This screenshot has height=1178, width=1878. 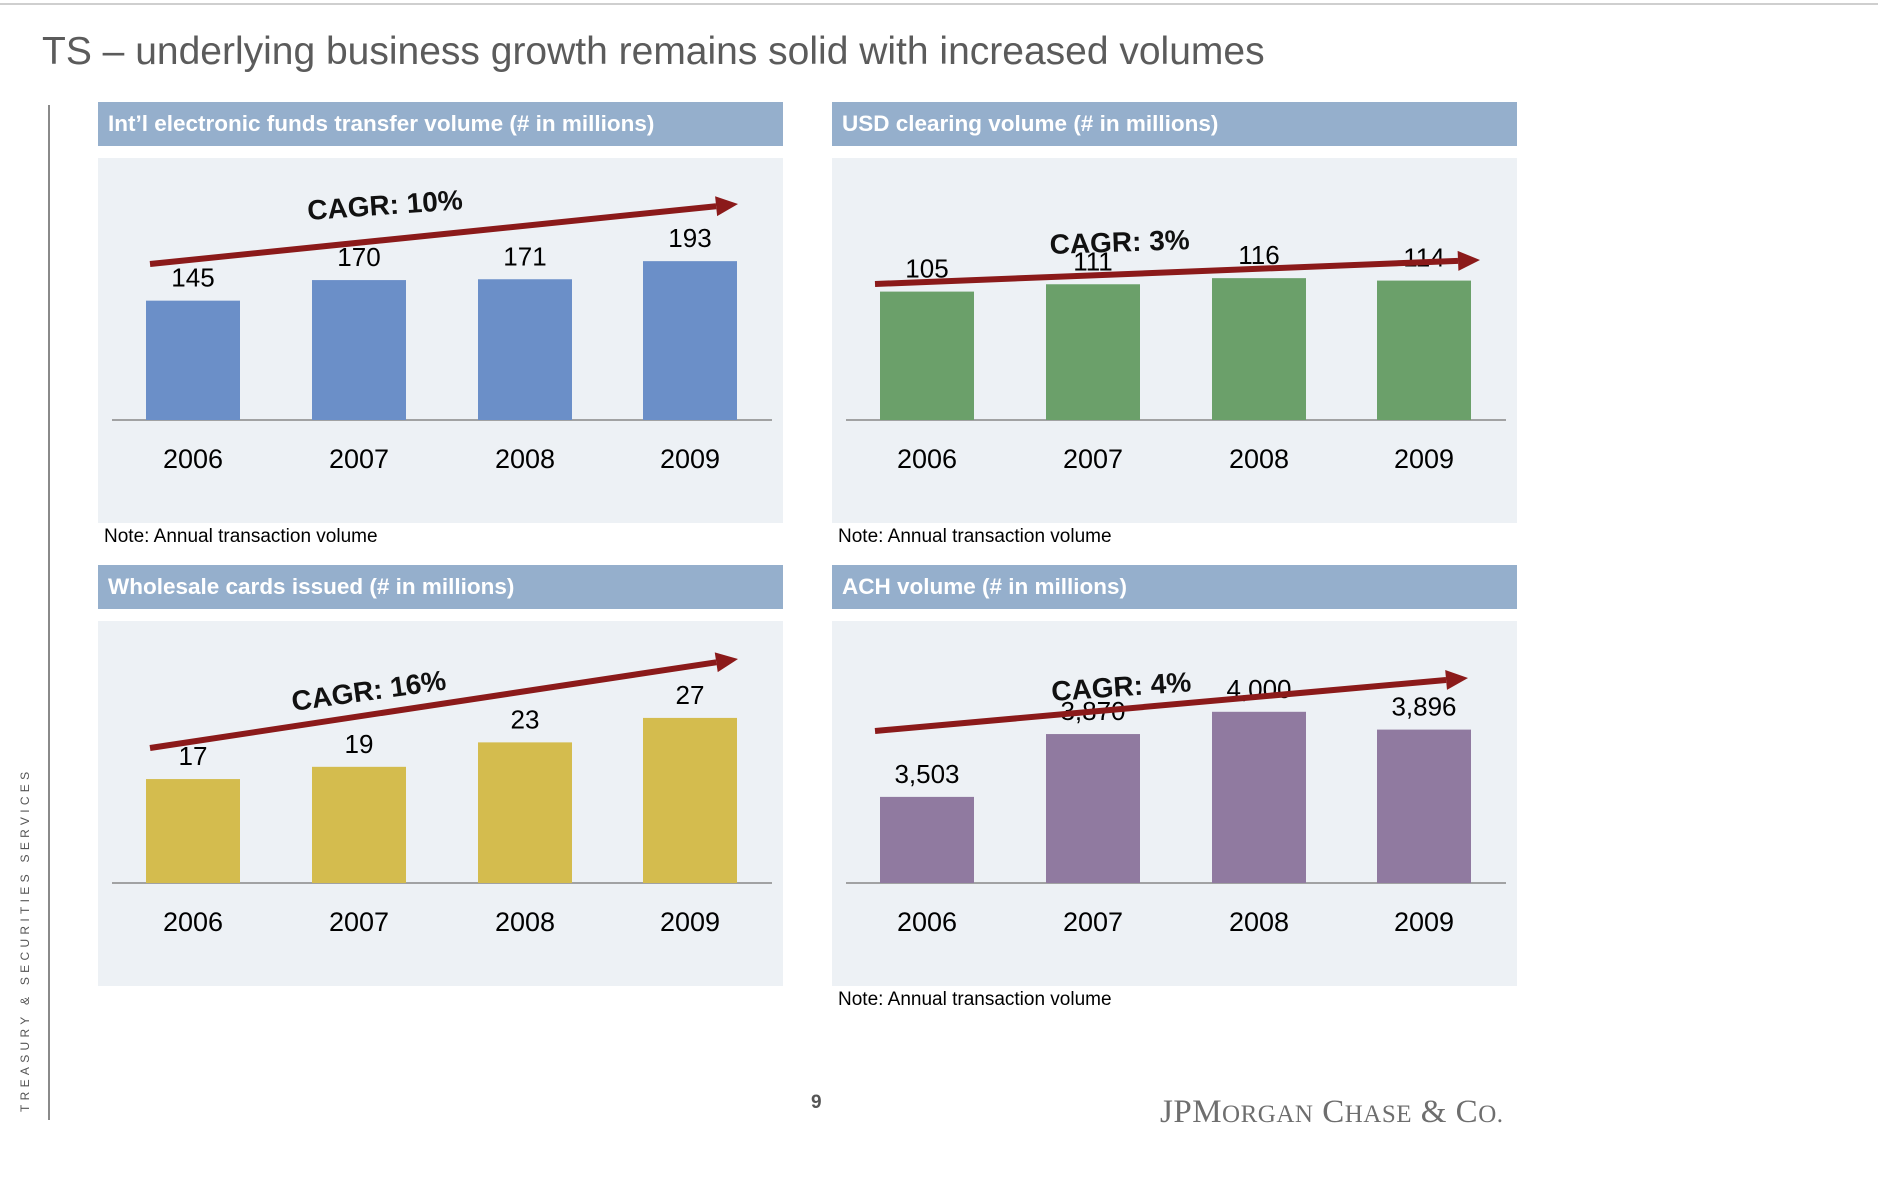 What do you see at coordinates (690, 695) in the screenshot?
I see `value-label: 27` at bounding box center [690, 695].